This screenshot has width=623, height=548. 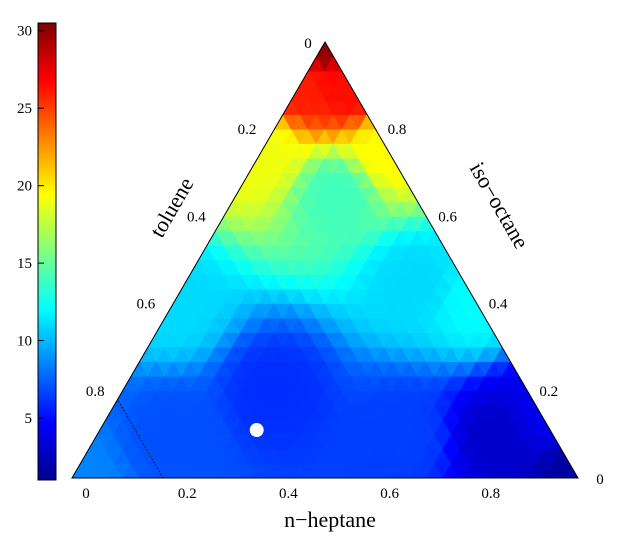 I want to click on colorbar-tick-label: 25, so click(x=24, y=109).